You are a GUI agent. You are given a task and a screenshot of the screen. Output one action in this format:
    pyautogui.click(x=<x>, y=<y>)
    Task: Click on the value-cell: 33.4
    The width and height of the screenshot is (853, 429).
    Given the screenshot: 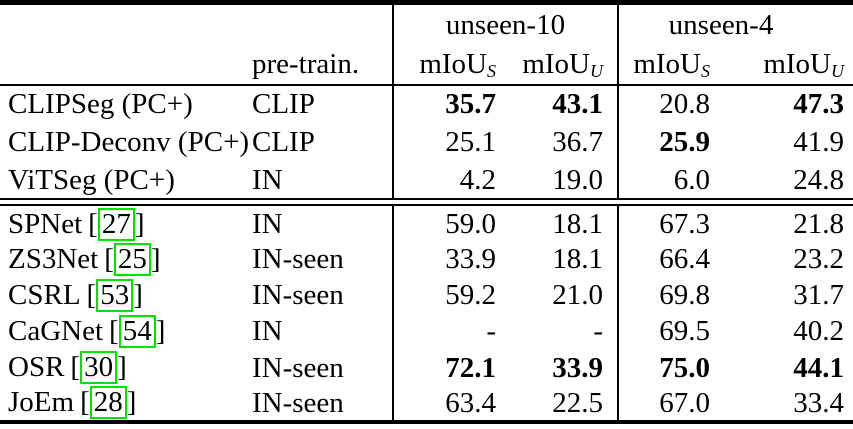 What is the action you would take?
    pyautogui.click(x=818, y=402)
    